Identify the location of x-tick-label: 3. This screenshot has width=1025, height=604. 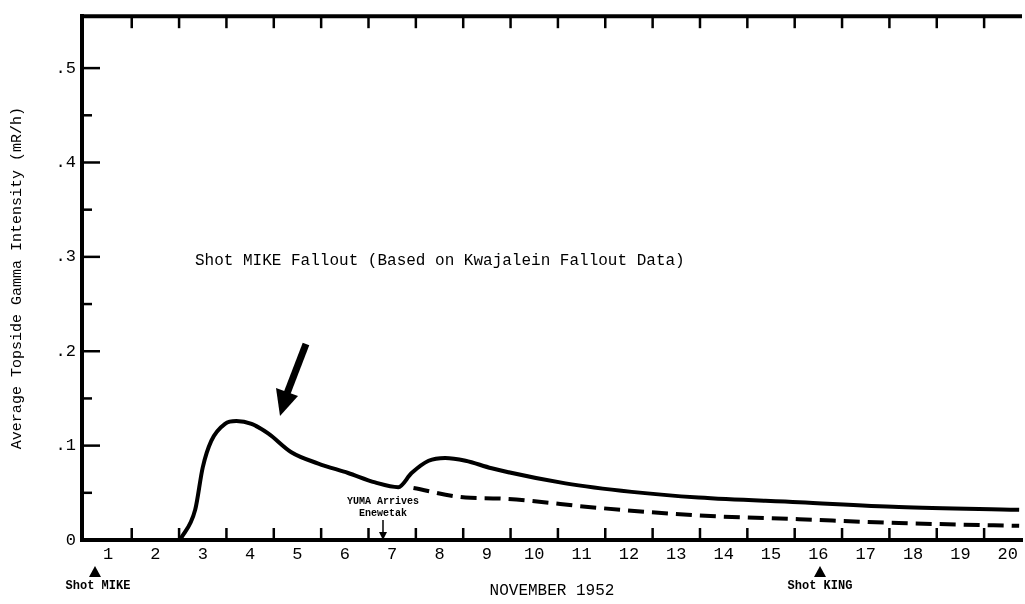
(202, 554).